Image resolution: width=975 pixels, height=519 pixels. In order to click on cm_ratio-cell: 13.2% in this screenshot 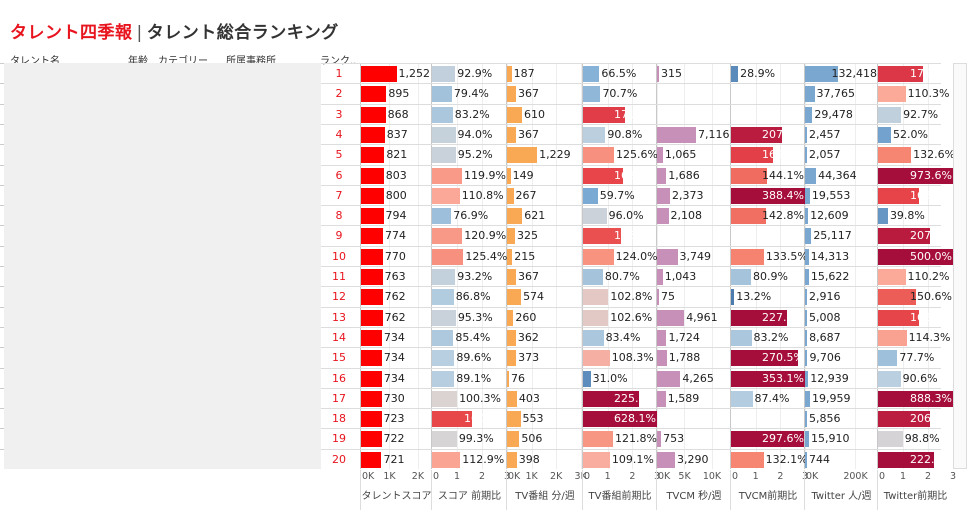, I will do `click(768, 297)`.